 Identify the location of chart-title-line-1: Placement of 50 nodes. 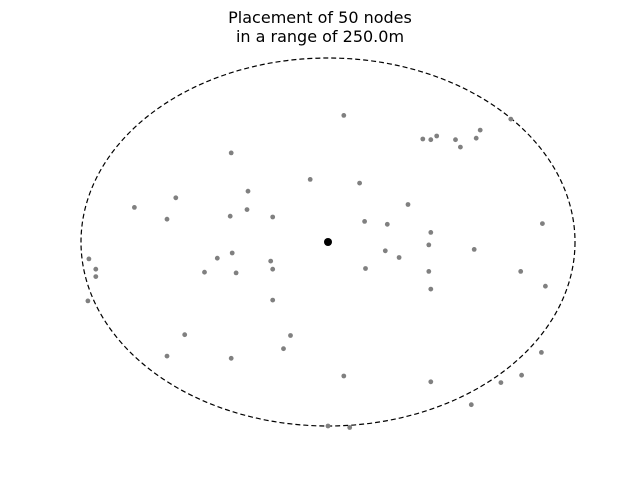
(320, 17).